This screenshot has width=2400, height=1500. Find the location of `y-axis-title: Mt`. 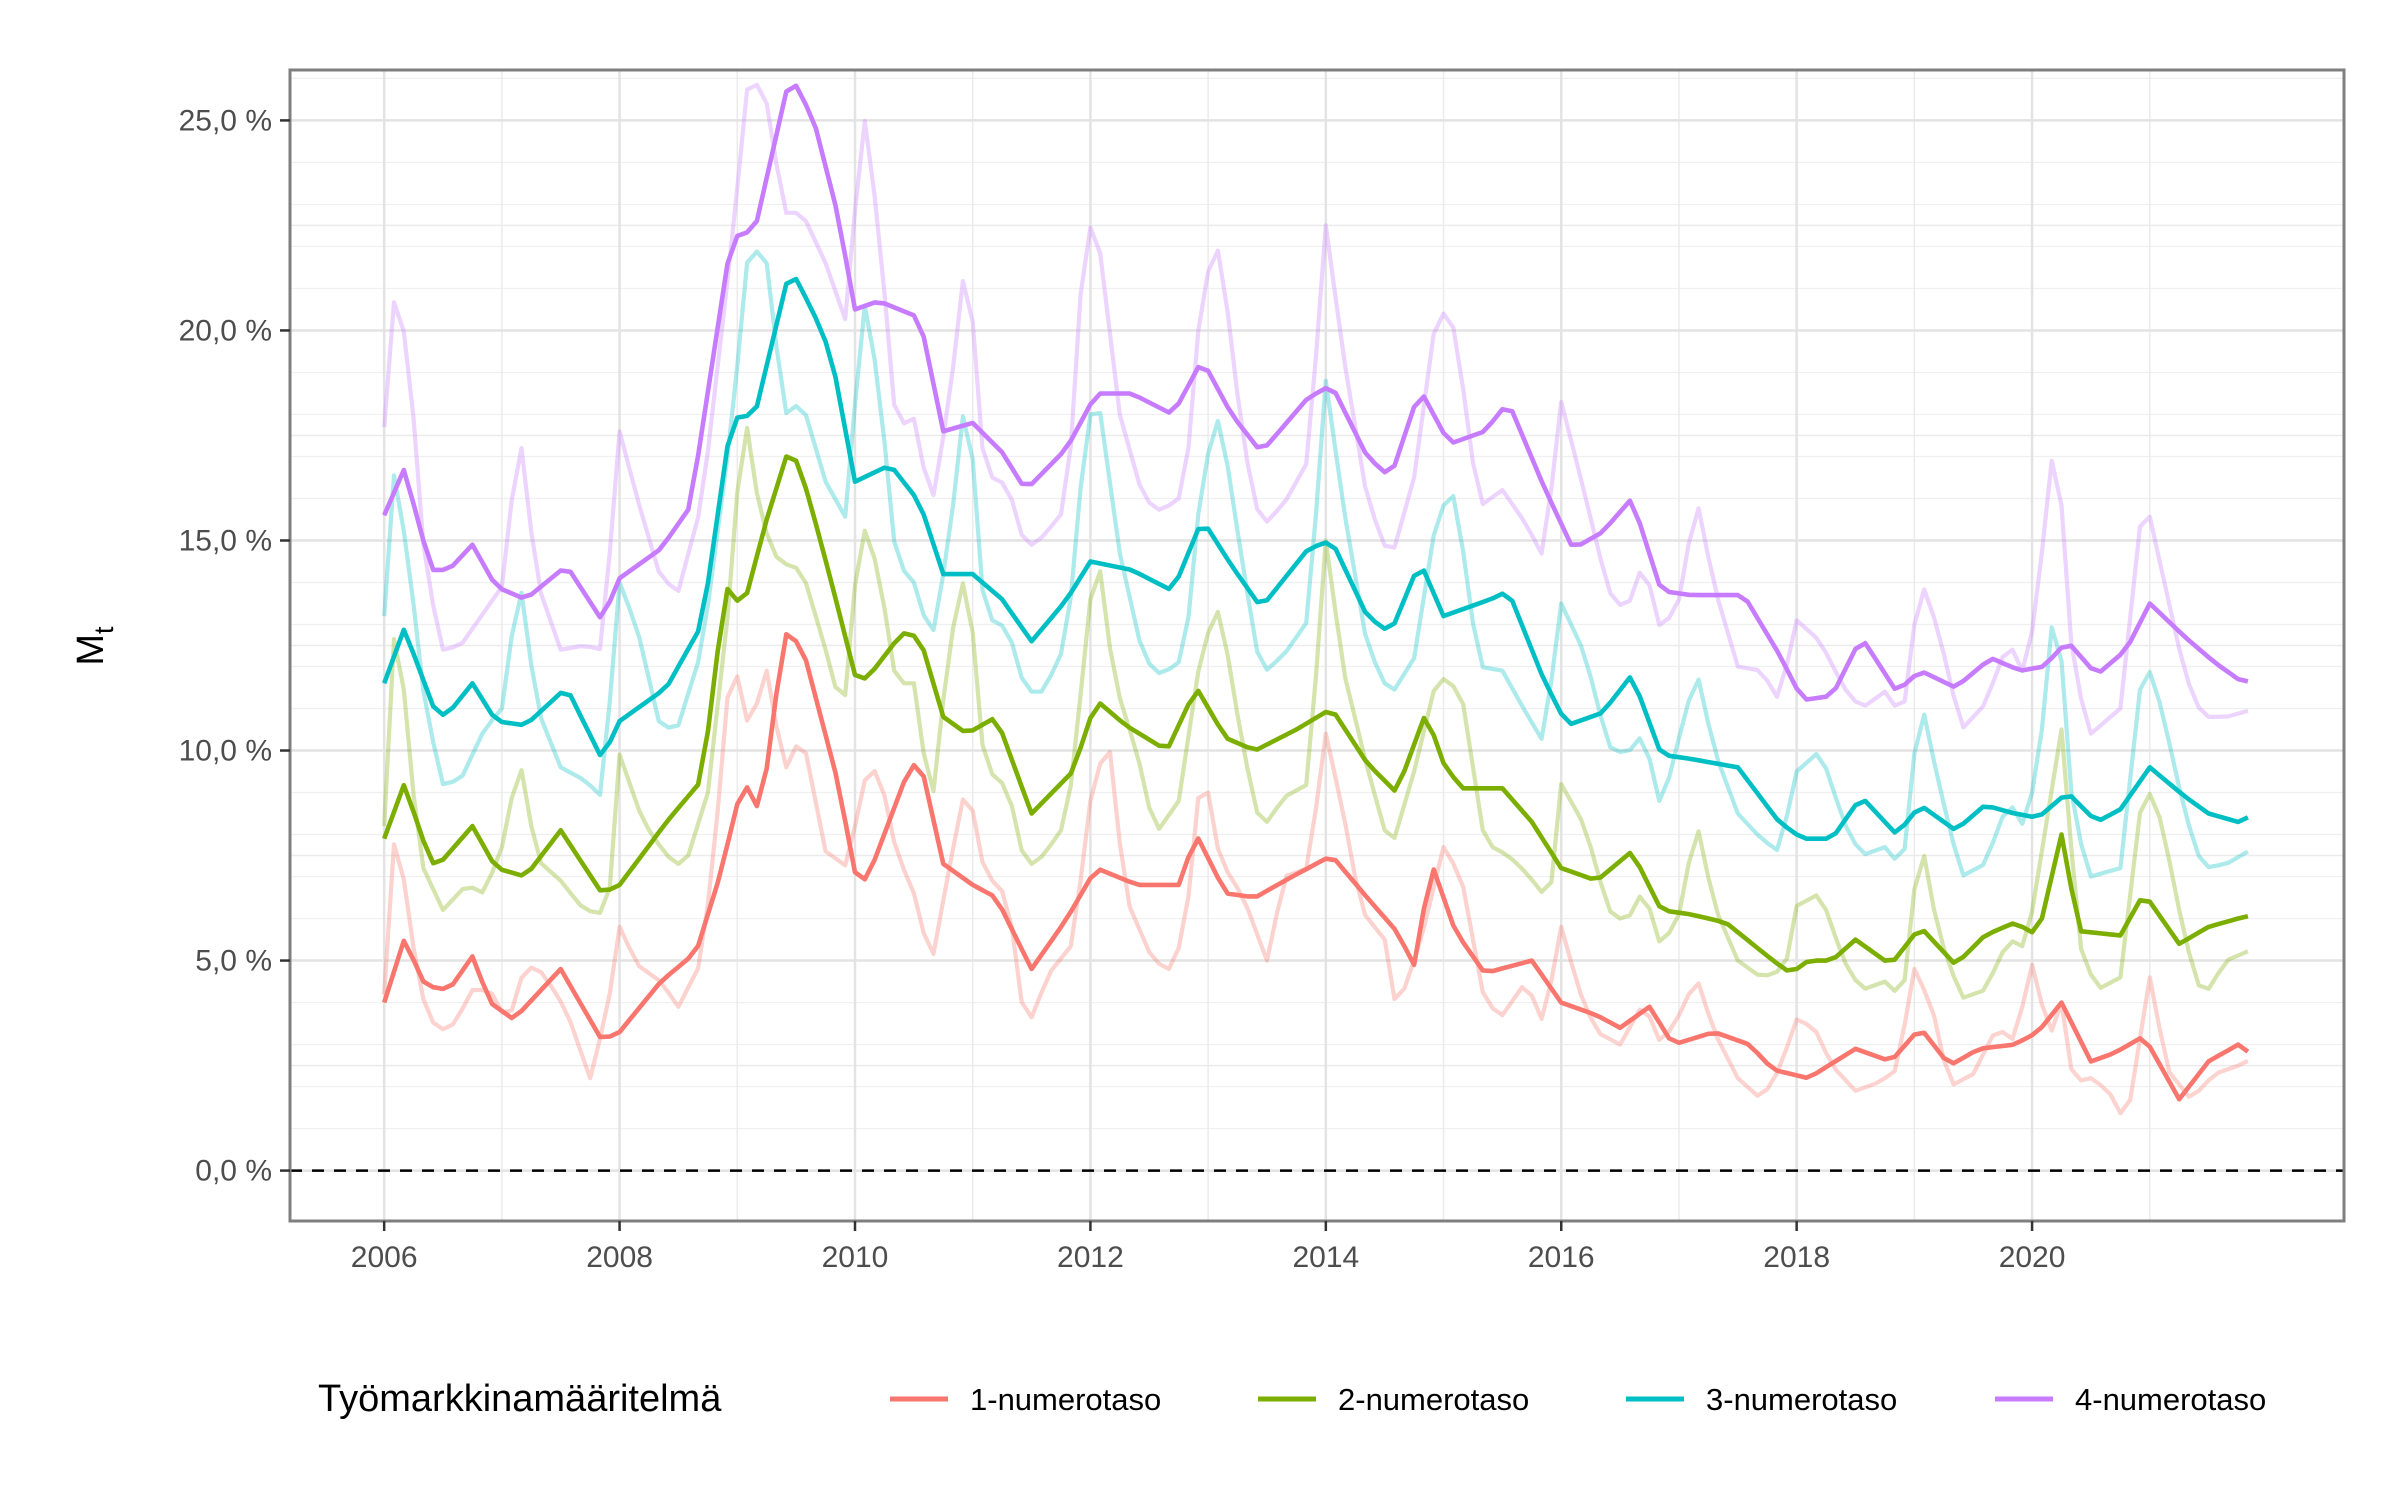

y-axis-title: Mt is located at coordinates (94, 646).